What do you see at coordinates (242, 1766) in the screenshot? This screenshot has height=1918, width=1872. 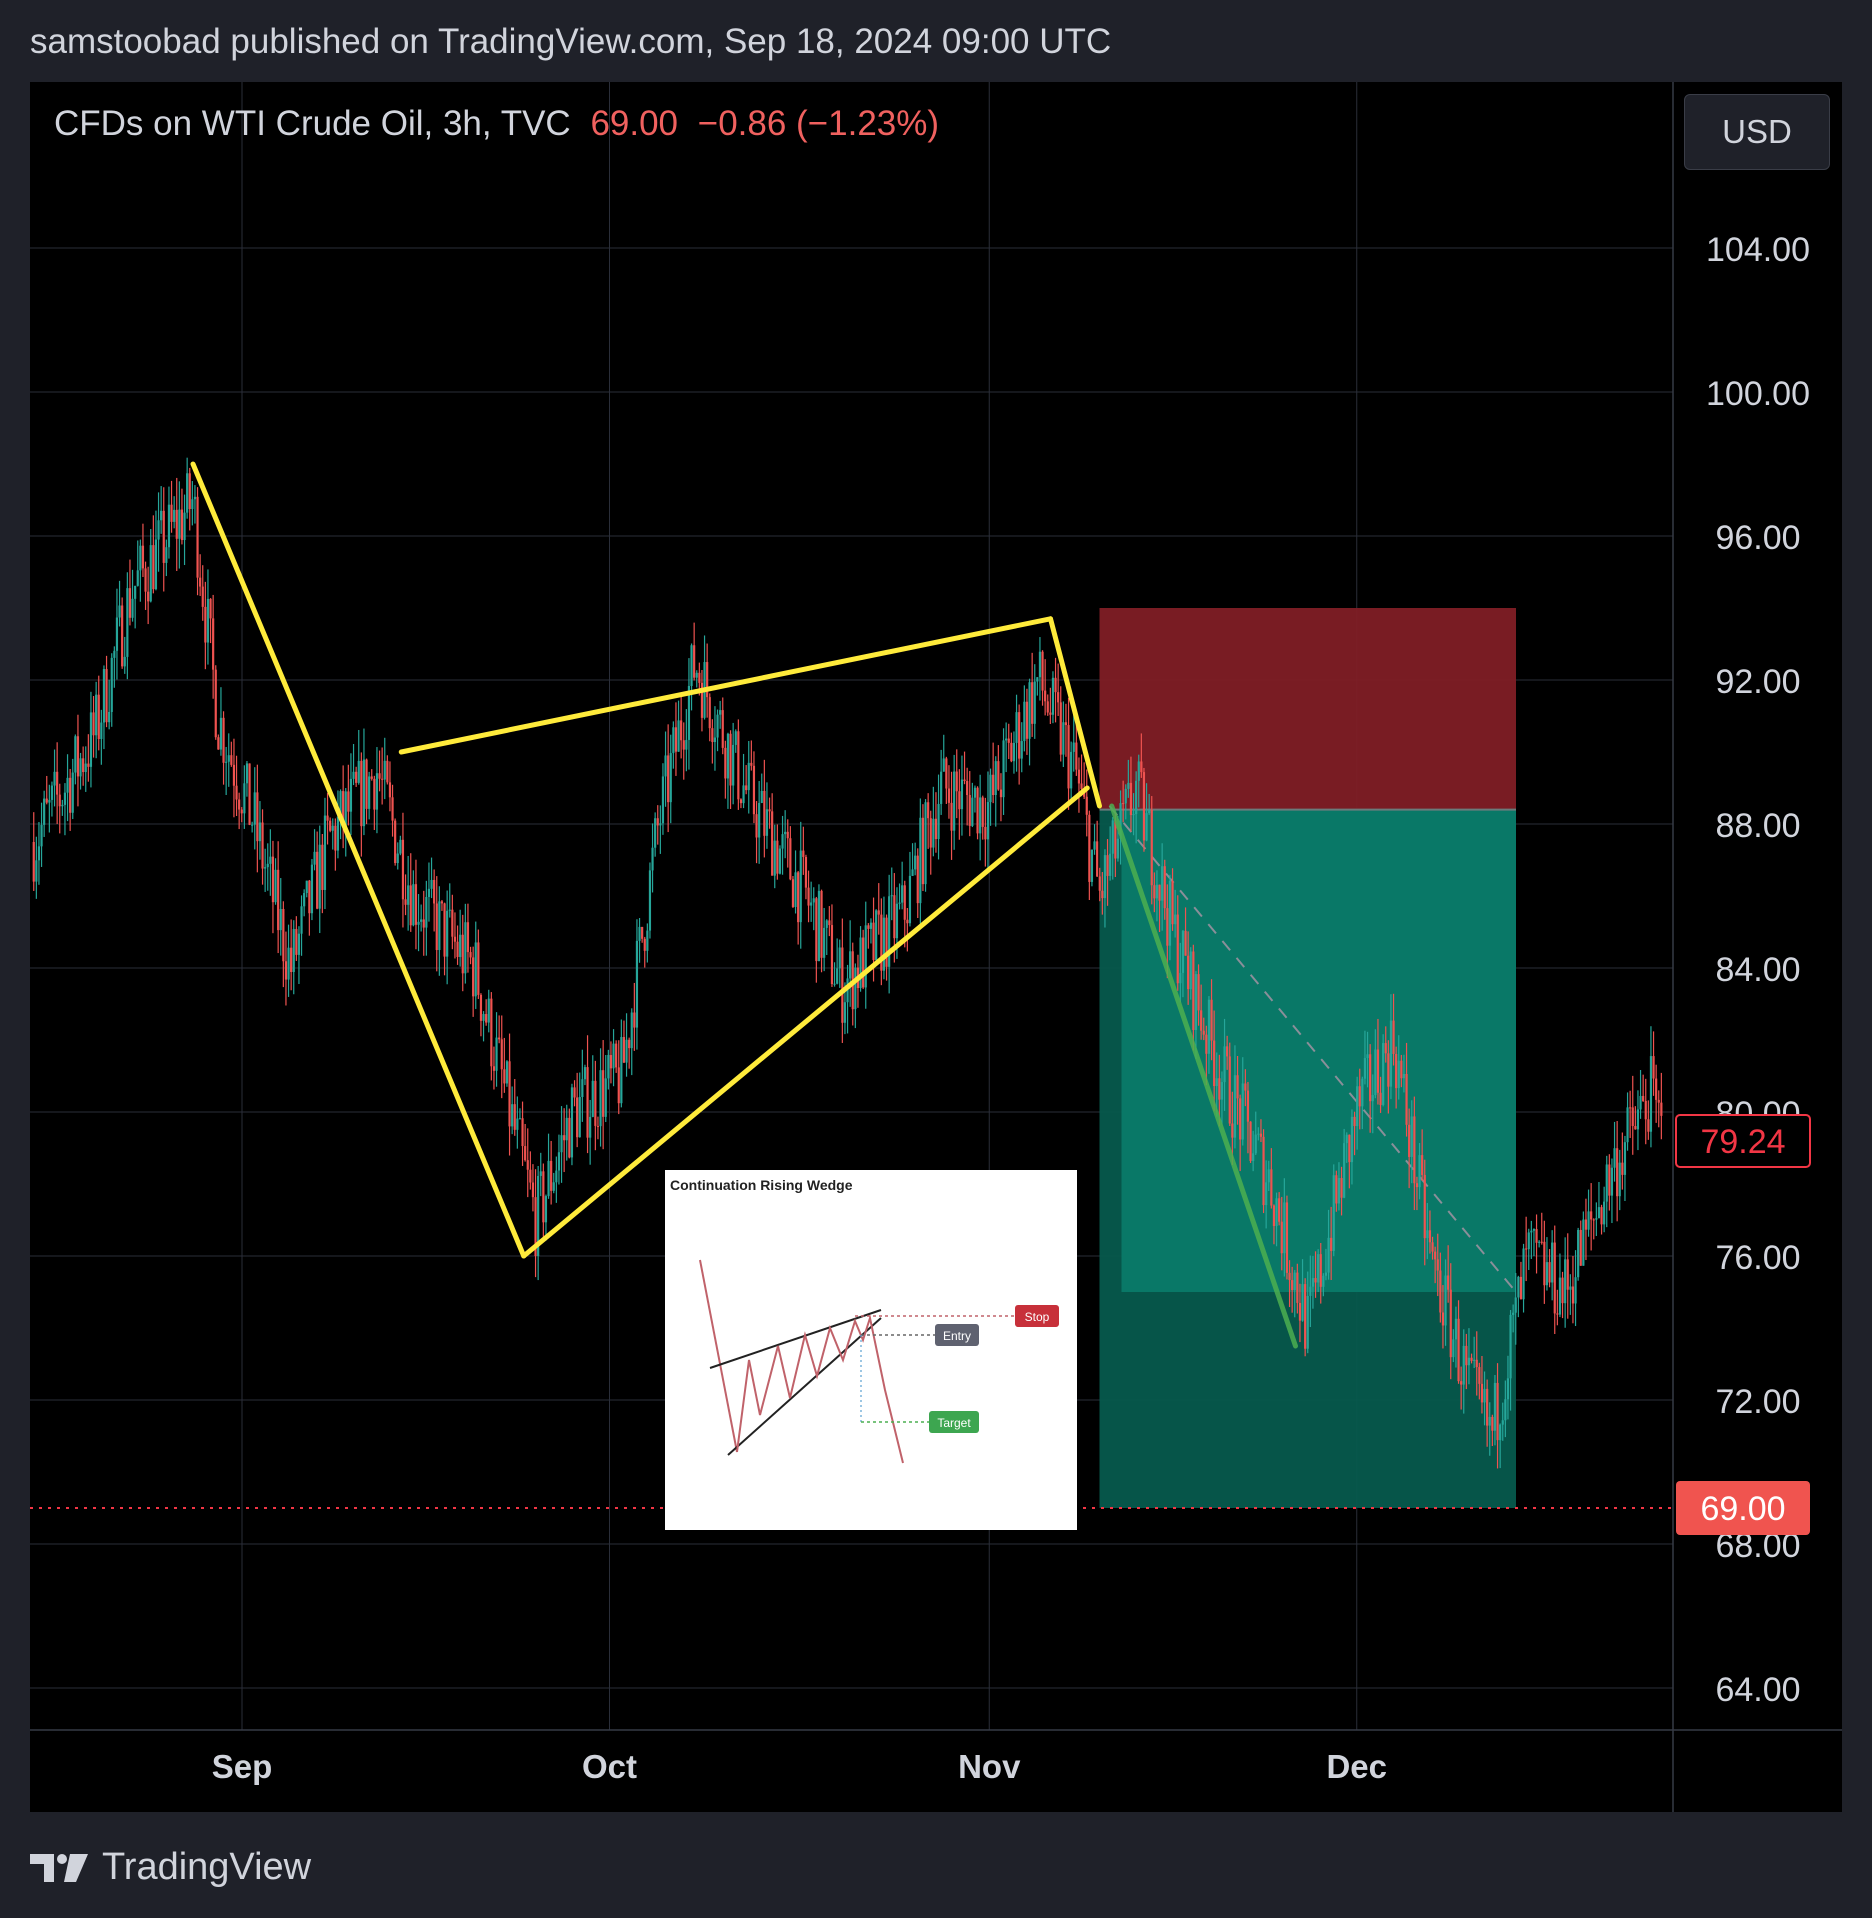 I see `x-tick-label: Sep` at bounding box center [242, 1766].